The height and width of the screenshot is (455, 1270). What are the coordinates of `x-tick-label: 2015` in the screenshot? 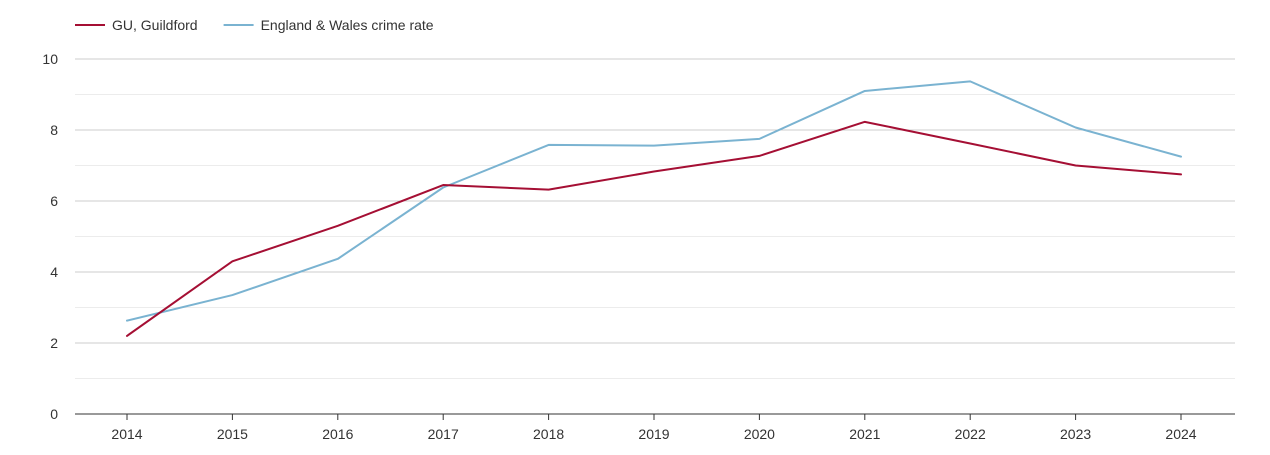 It's located at (232, 434).